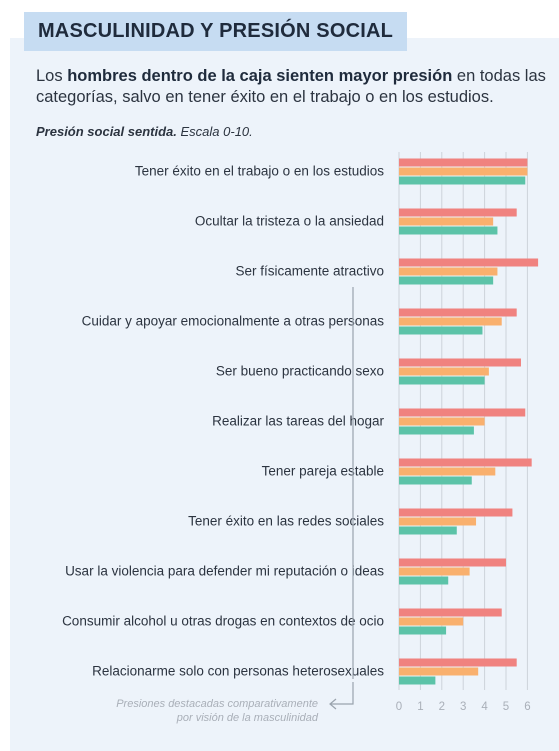 The height and width of the screenshot is (751, 559). What do you see at coordinates (52, 76) in the screenshot?
I see `subtitle-pre: Los` at bounding box center [52, 76].